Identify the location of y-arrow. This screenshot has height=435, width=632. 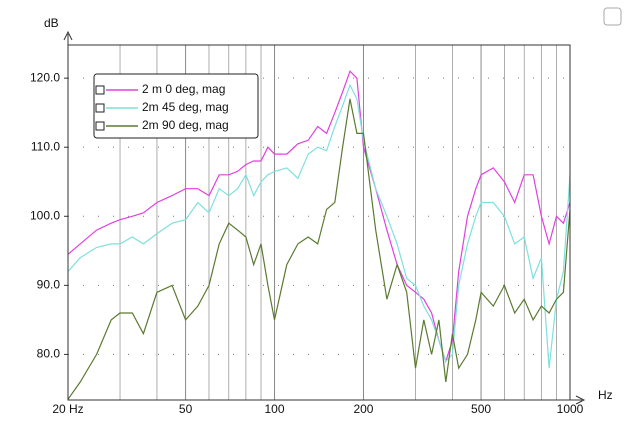
(68, 37).